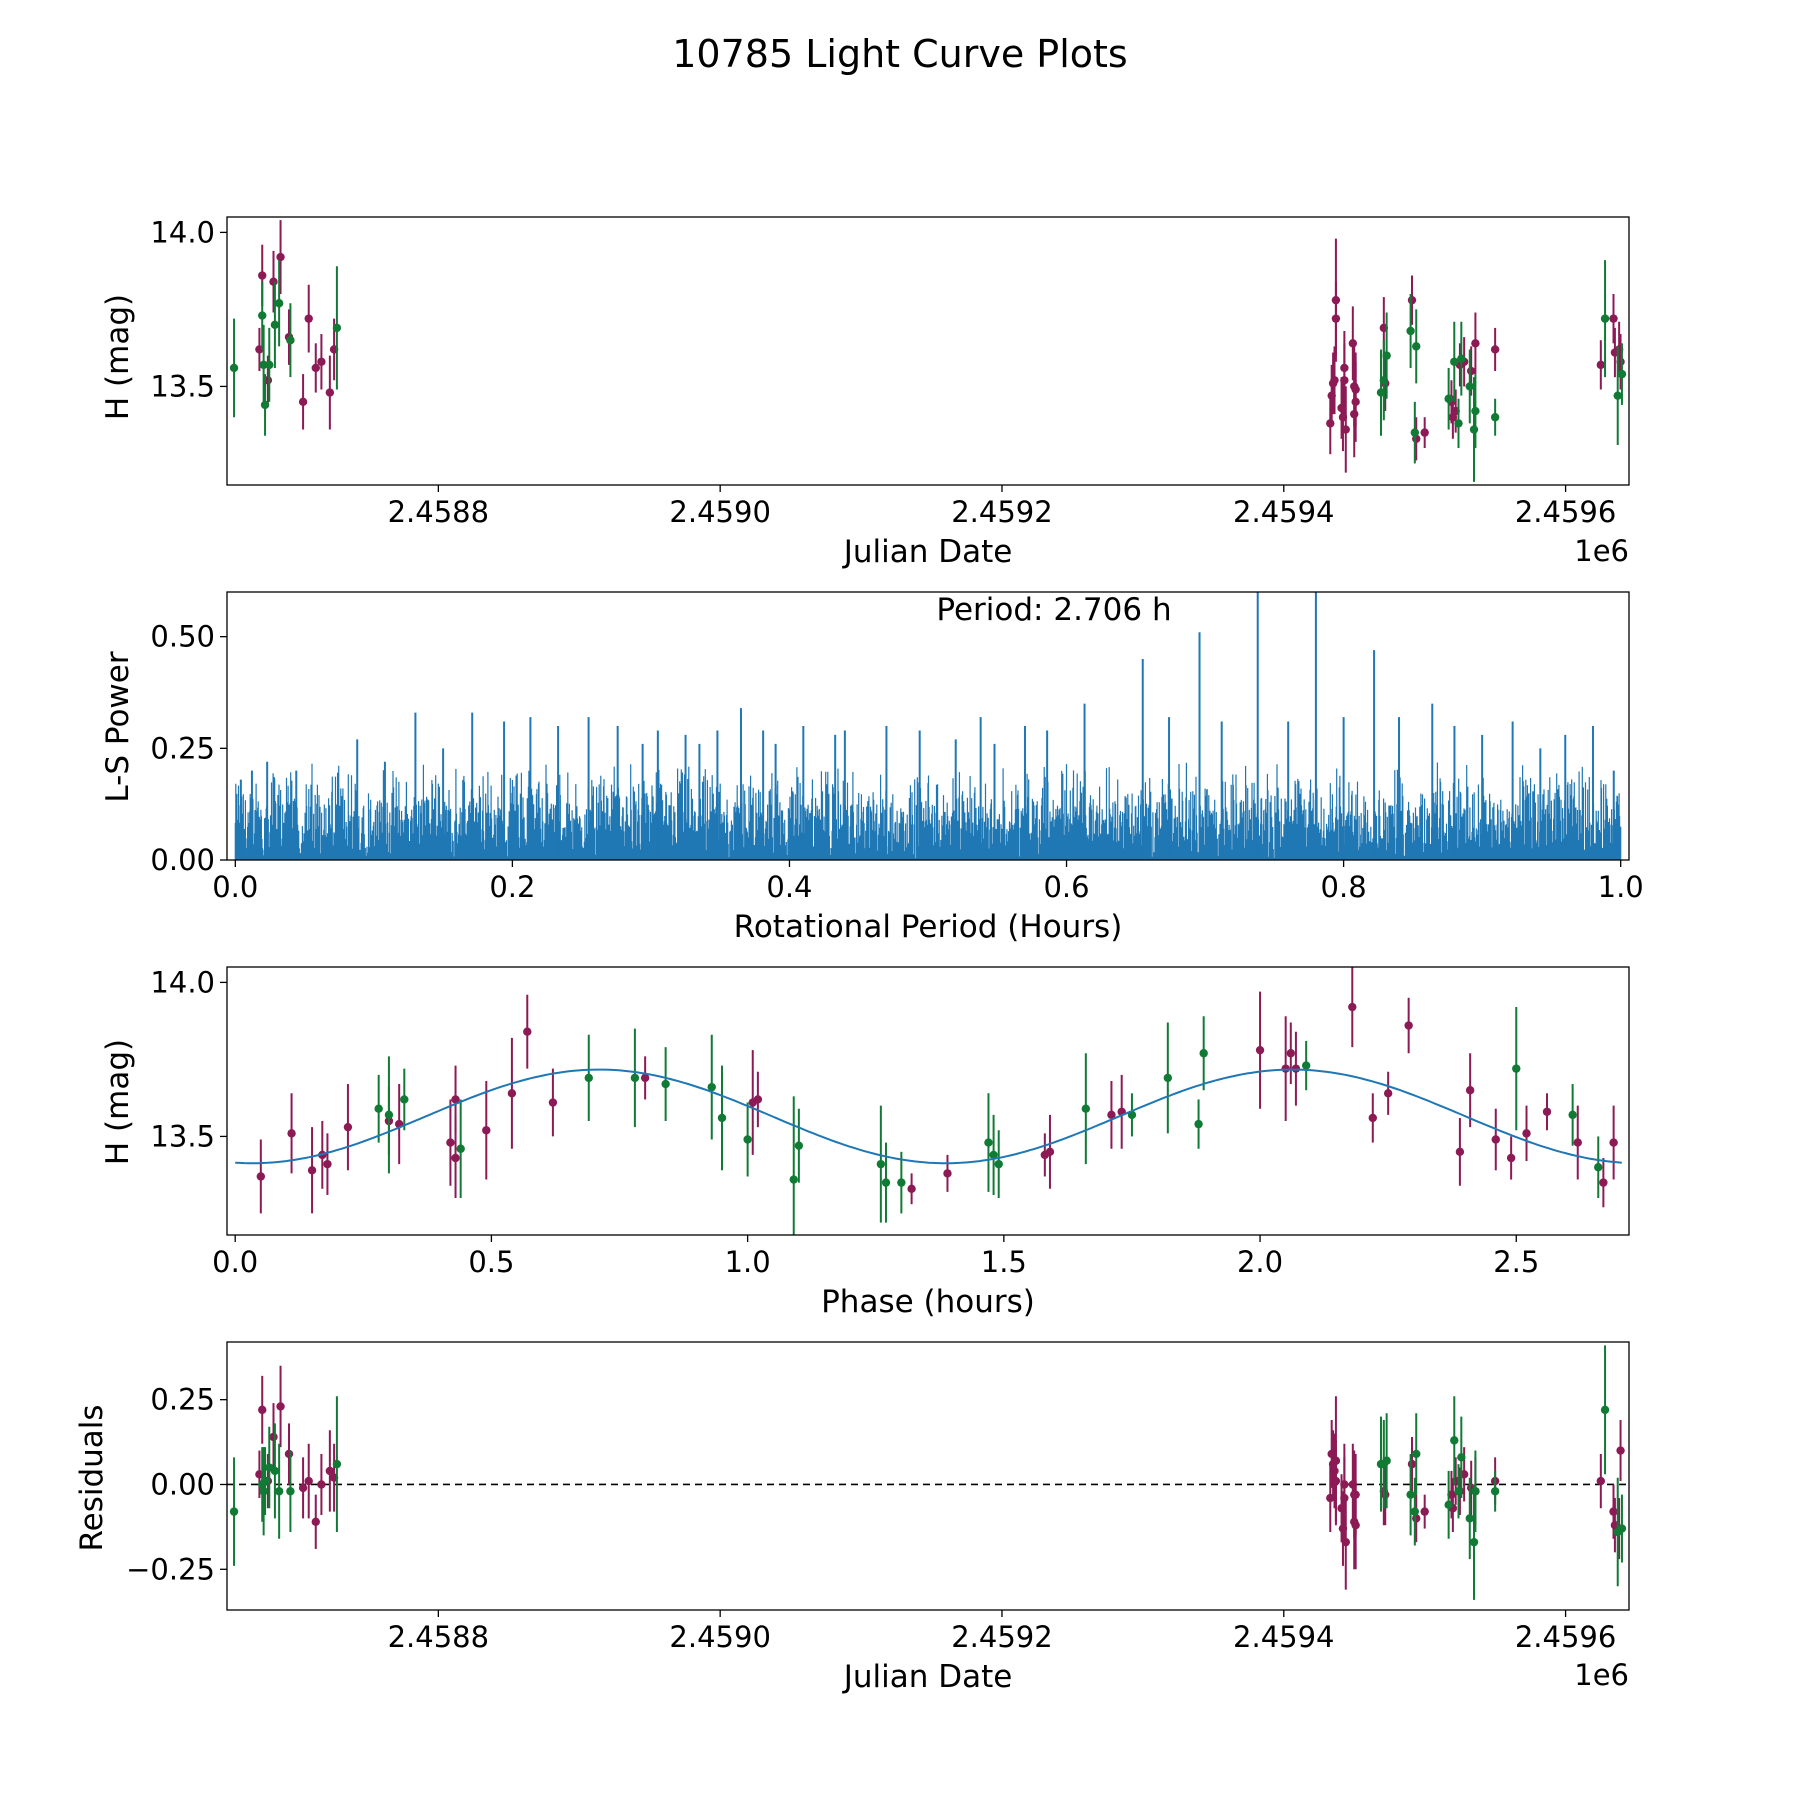 This screenshot has width=1800, height=1800. I want to click on periodogram-xtick-label: 0.0, so click(235, 887).